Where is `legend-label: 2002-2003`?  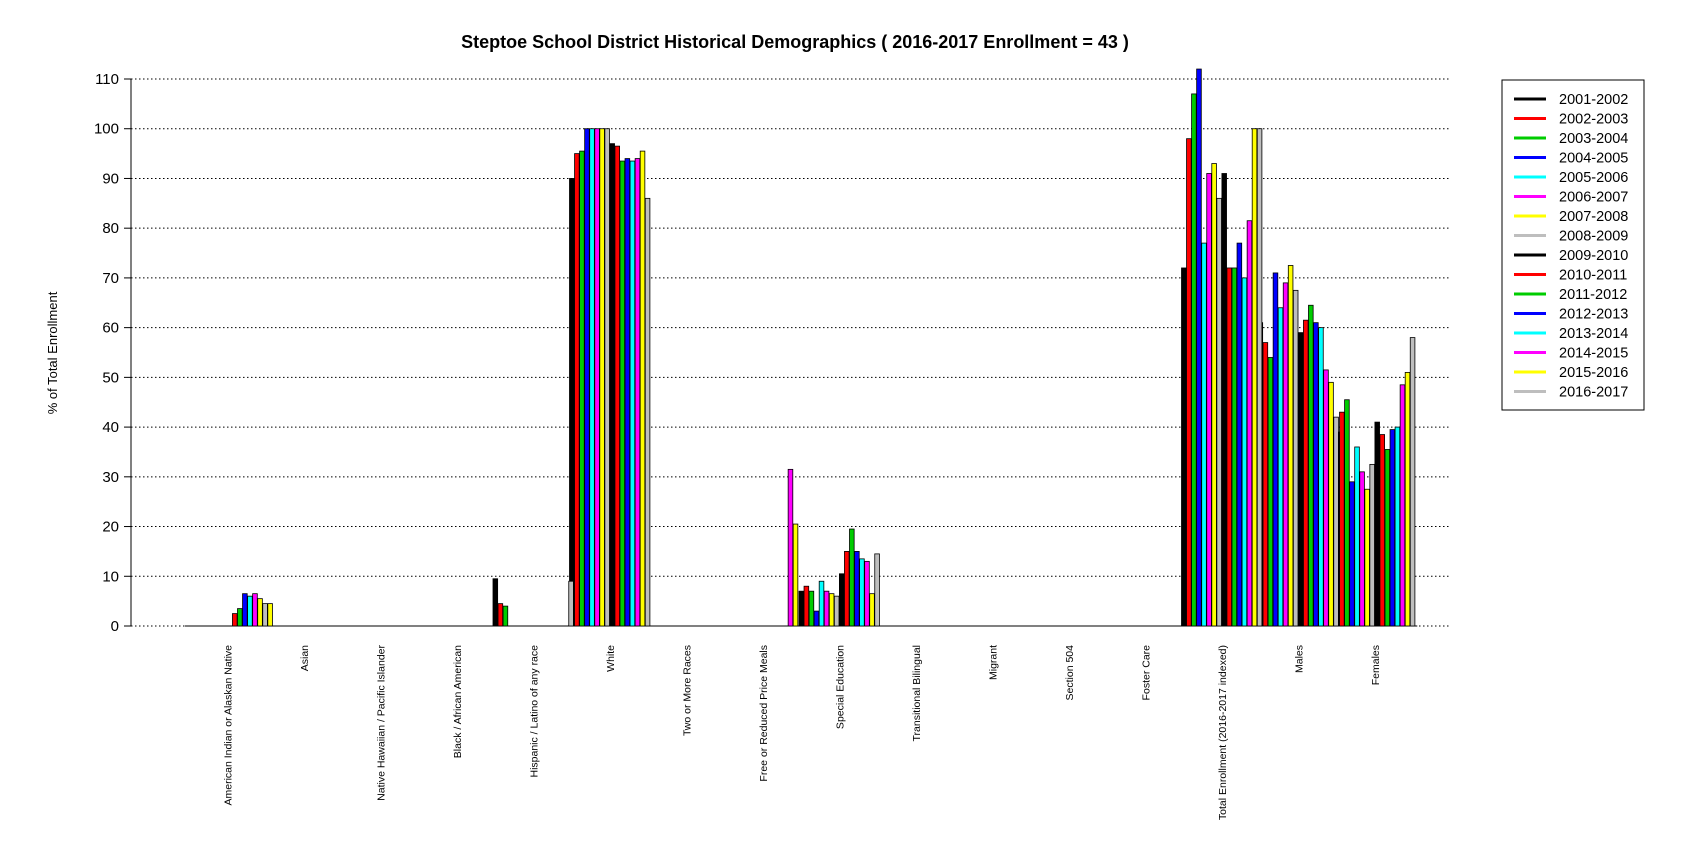
legend-label: 2002-2003 is located at coordinates (1593, 120).